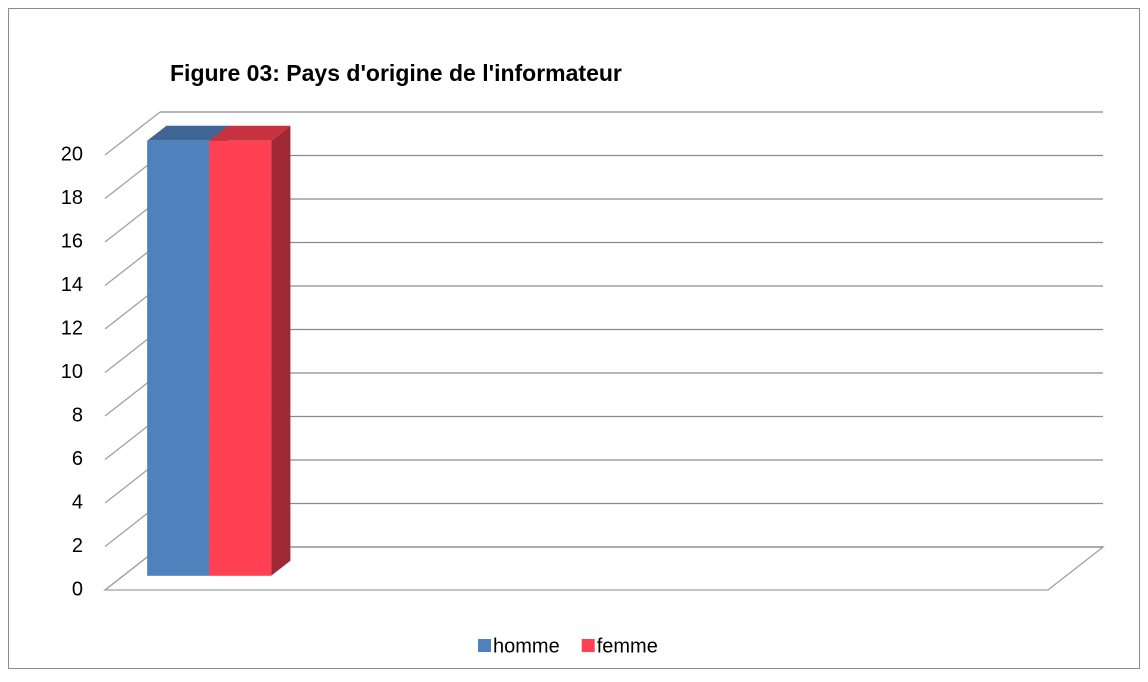 Image resolution: width=1148 pixels, height=682 pixels. What do you see at coordinates (77, 459) in the screenshot?
I see `y-tick-label: 6` at bounding box center [77, 459].